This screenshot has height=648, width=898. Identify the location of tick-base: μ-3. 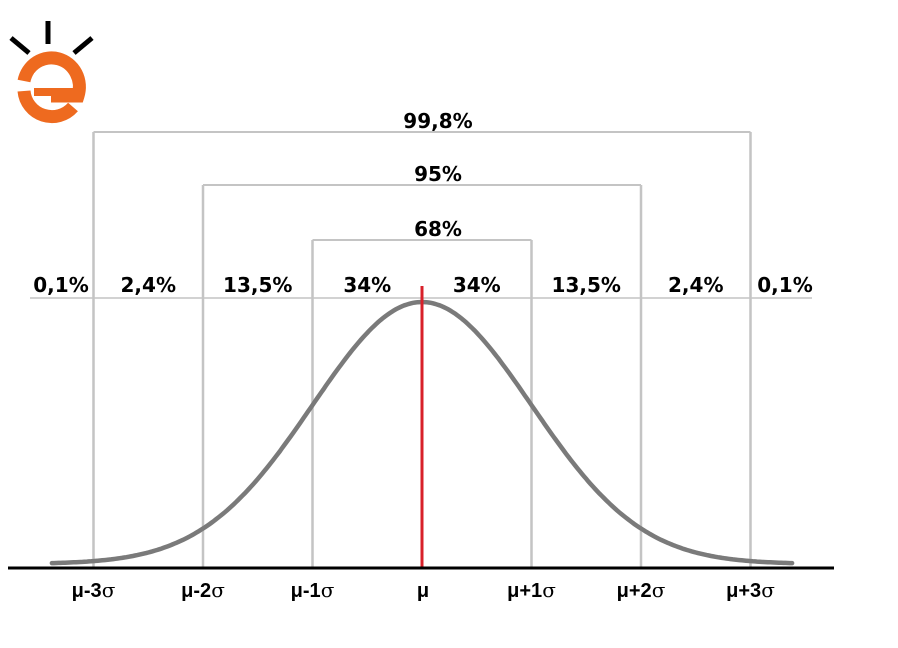
(87, 591).